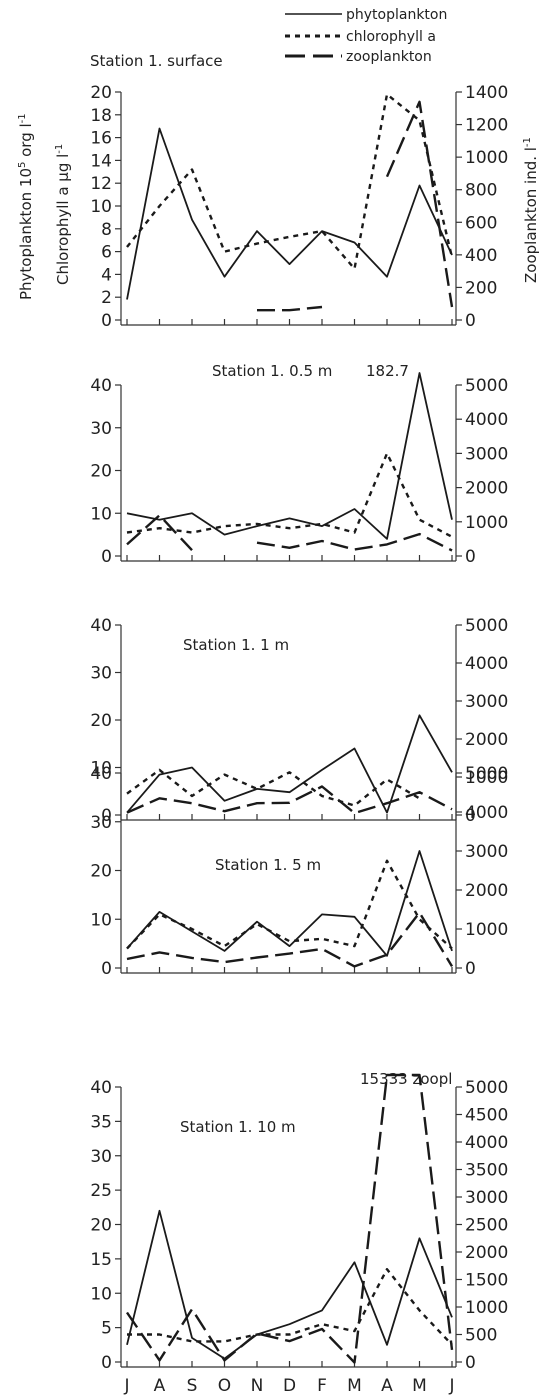  Describe the element at coordinates (486, 1116) in the screenshot. I see `right-tick-label: 4500` at that location.